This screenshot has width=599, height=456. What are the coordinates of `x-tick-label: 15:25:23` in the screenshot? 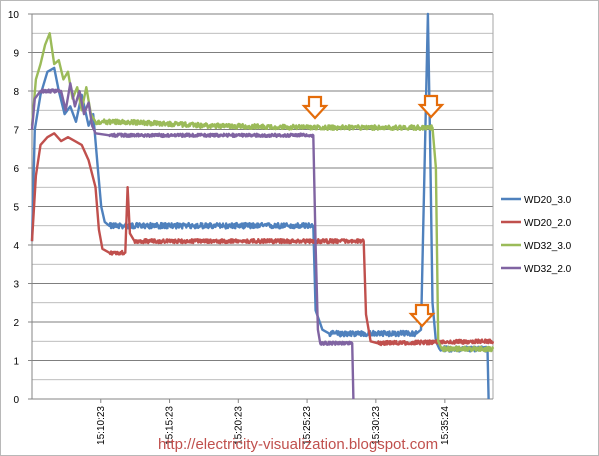 It's located at (307, 425).